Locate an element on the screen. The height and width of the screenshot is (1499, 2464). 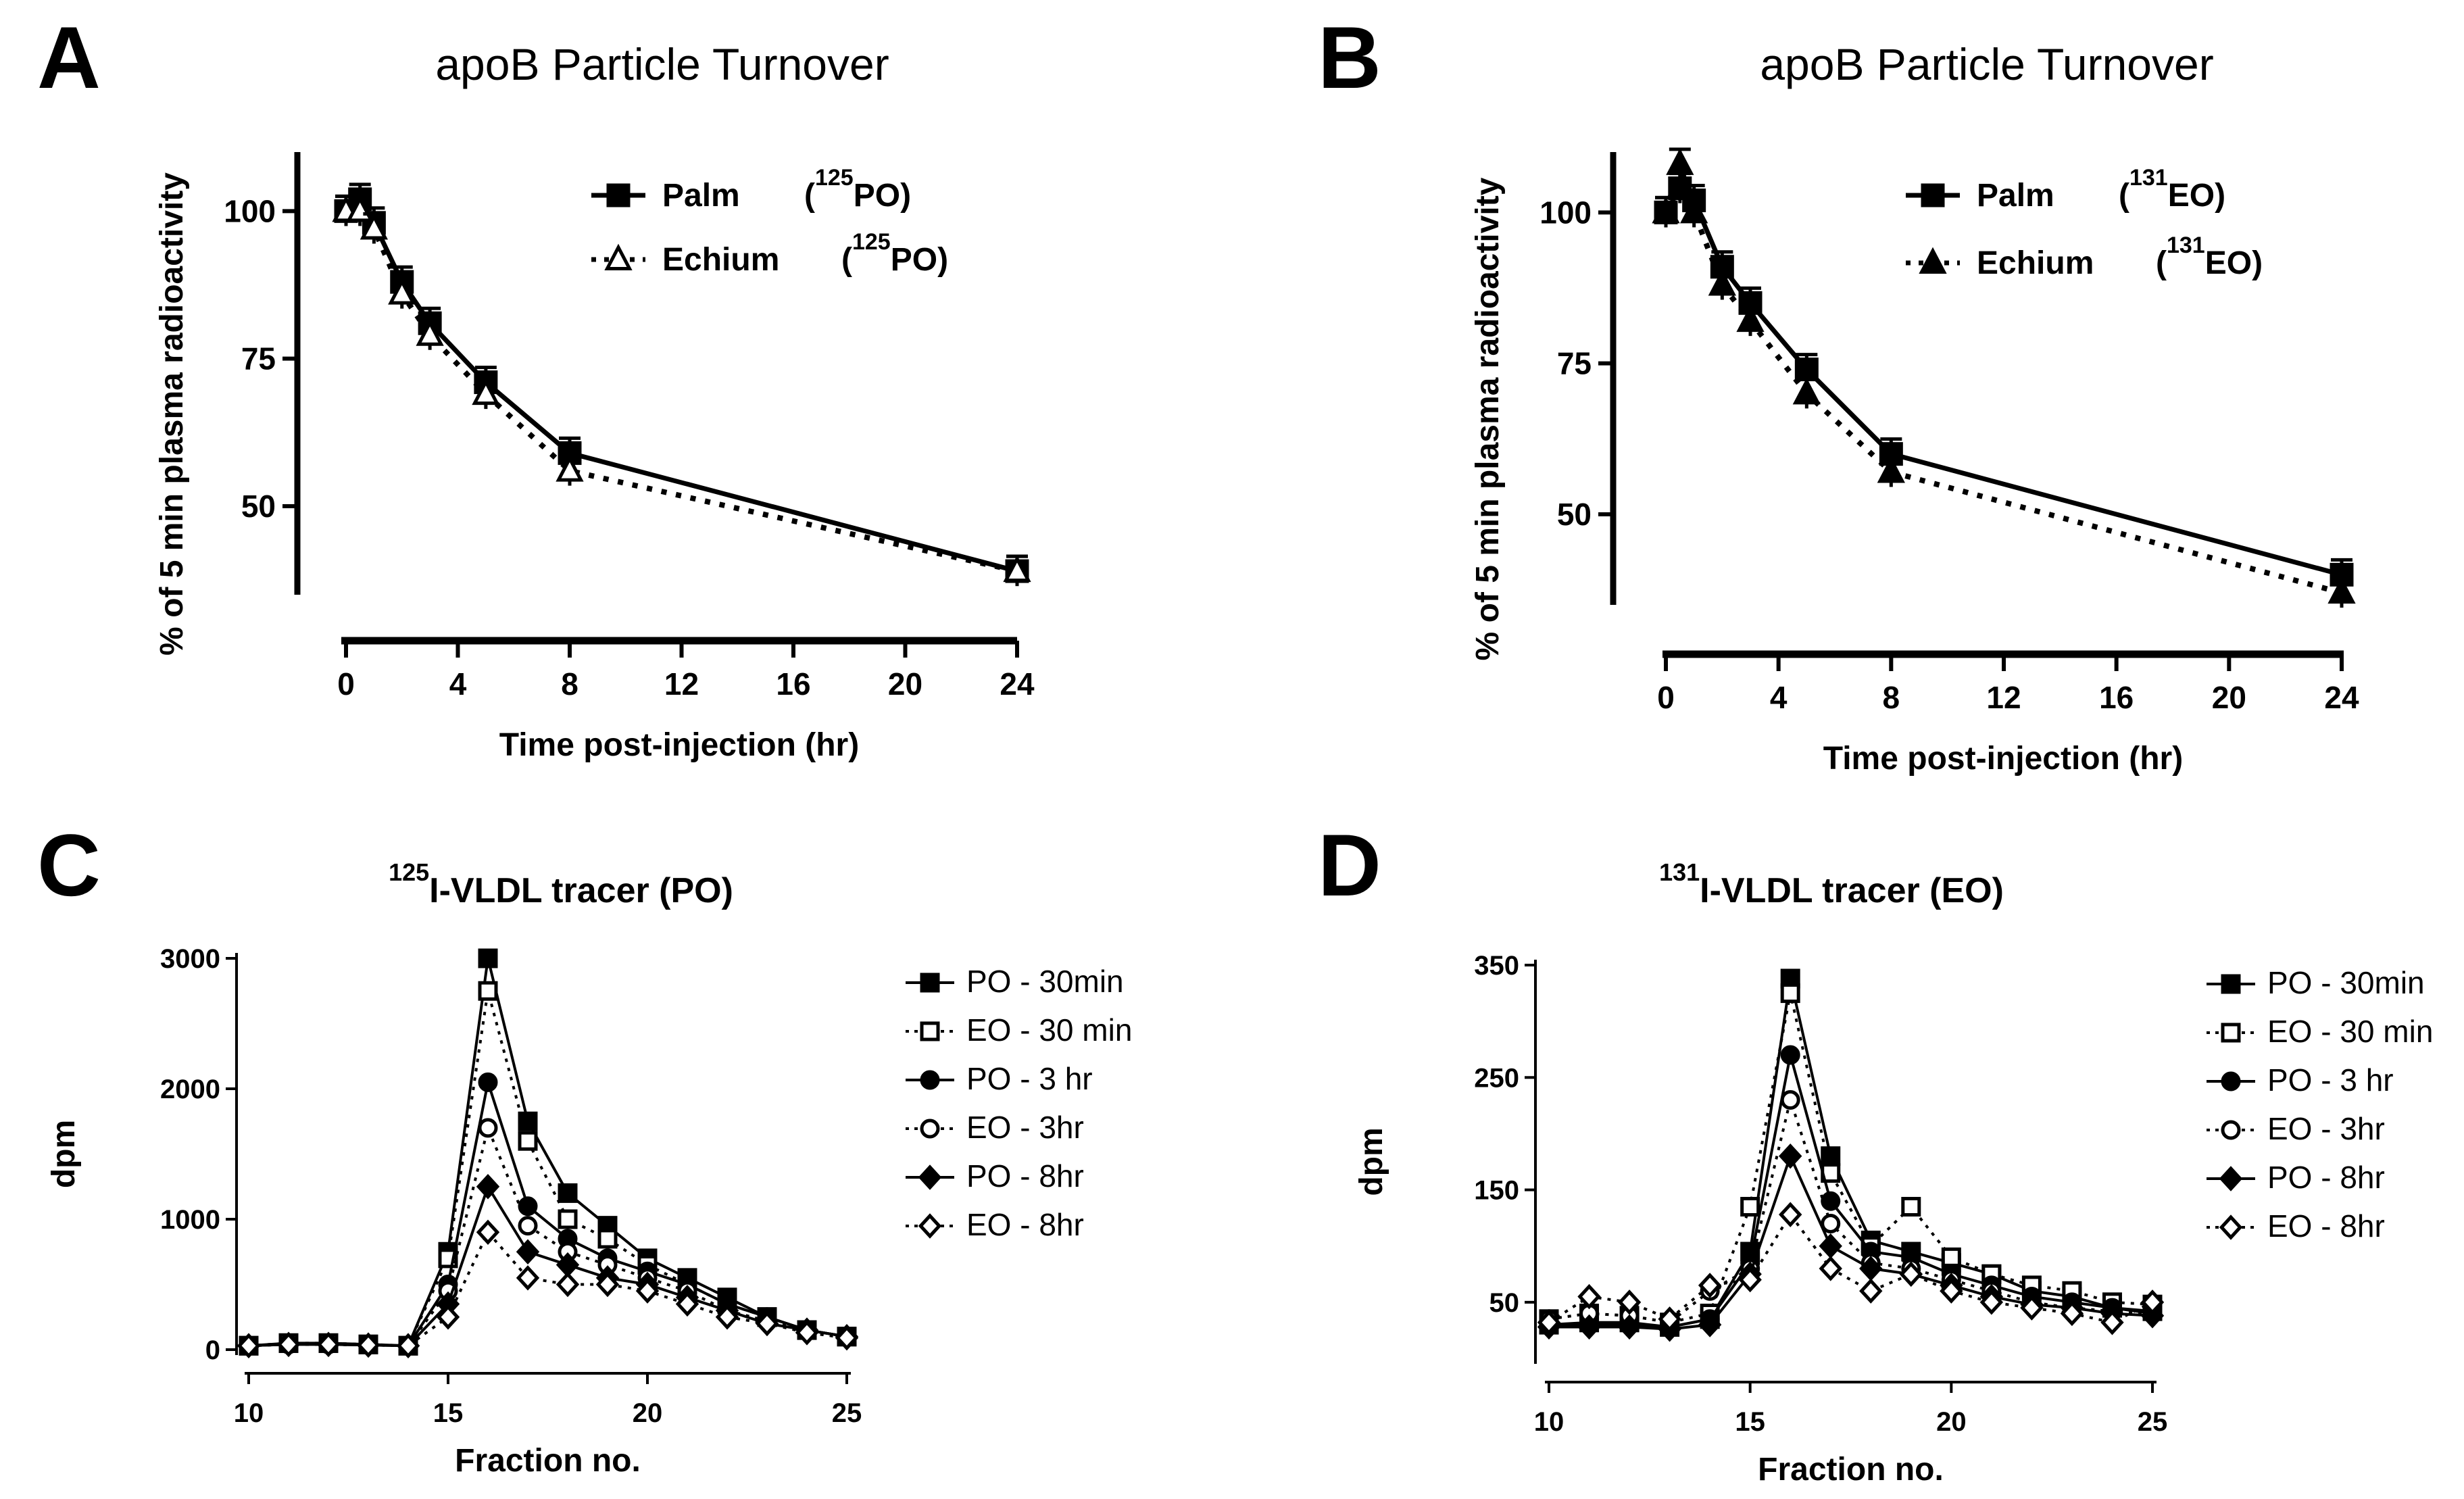
x-tick-label: 15 is located at coordinates (1750, 1422).